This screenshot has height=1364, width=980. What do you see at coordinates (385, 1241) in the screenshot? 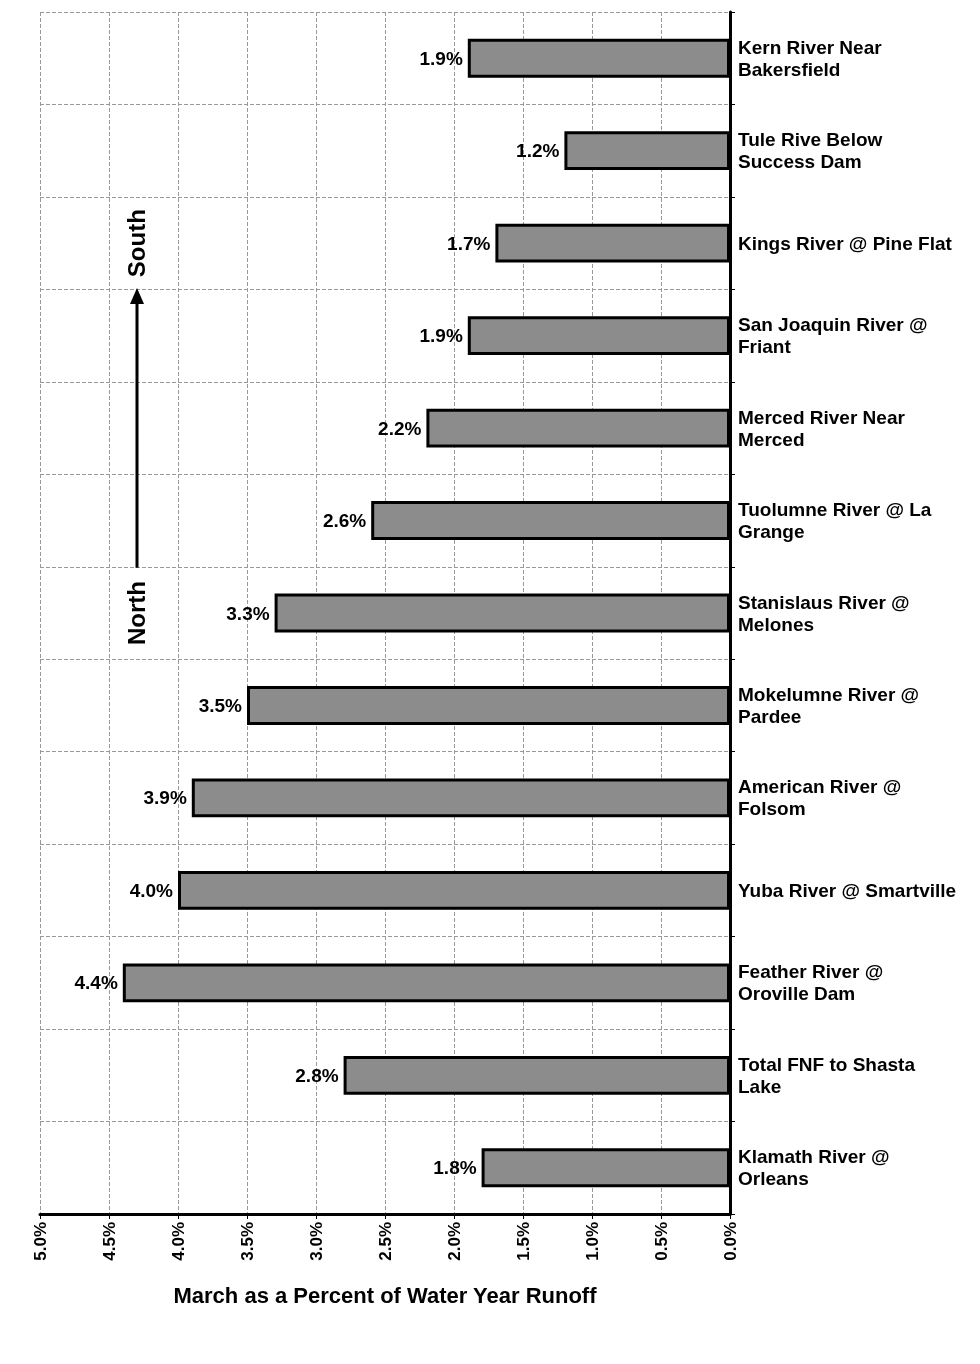
I see `x-tick-label: 2.5%` at bounding box center [385, 1241].